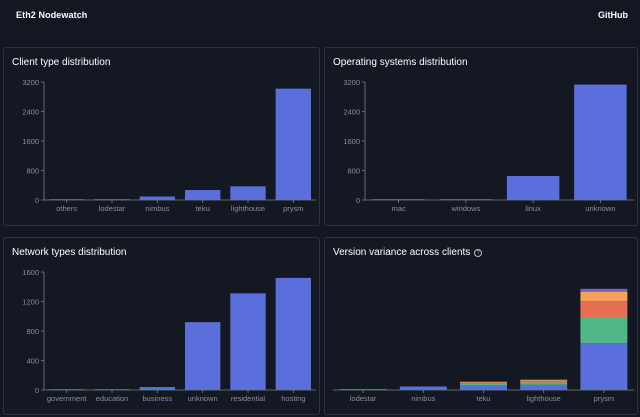 This screenshot has height=417, width=640. I want to click on panel-title: Operating systems distribution, so click(400, 62).